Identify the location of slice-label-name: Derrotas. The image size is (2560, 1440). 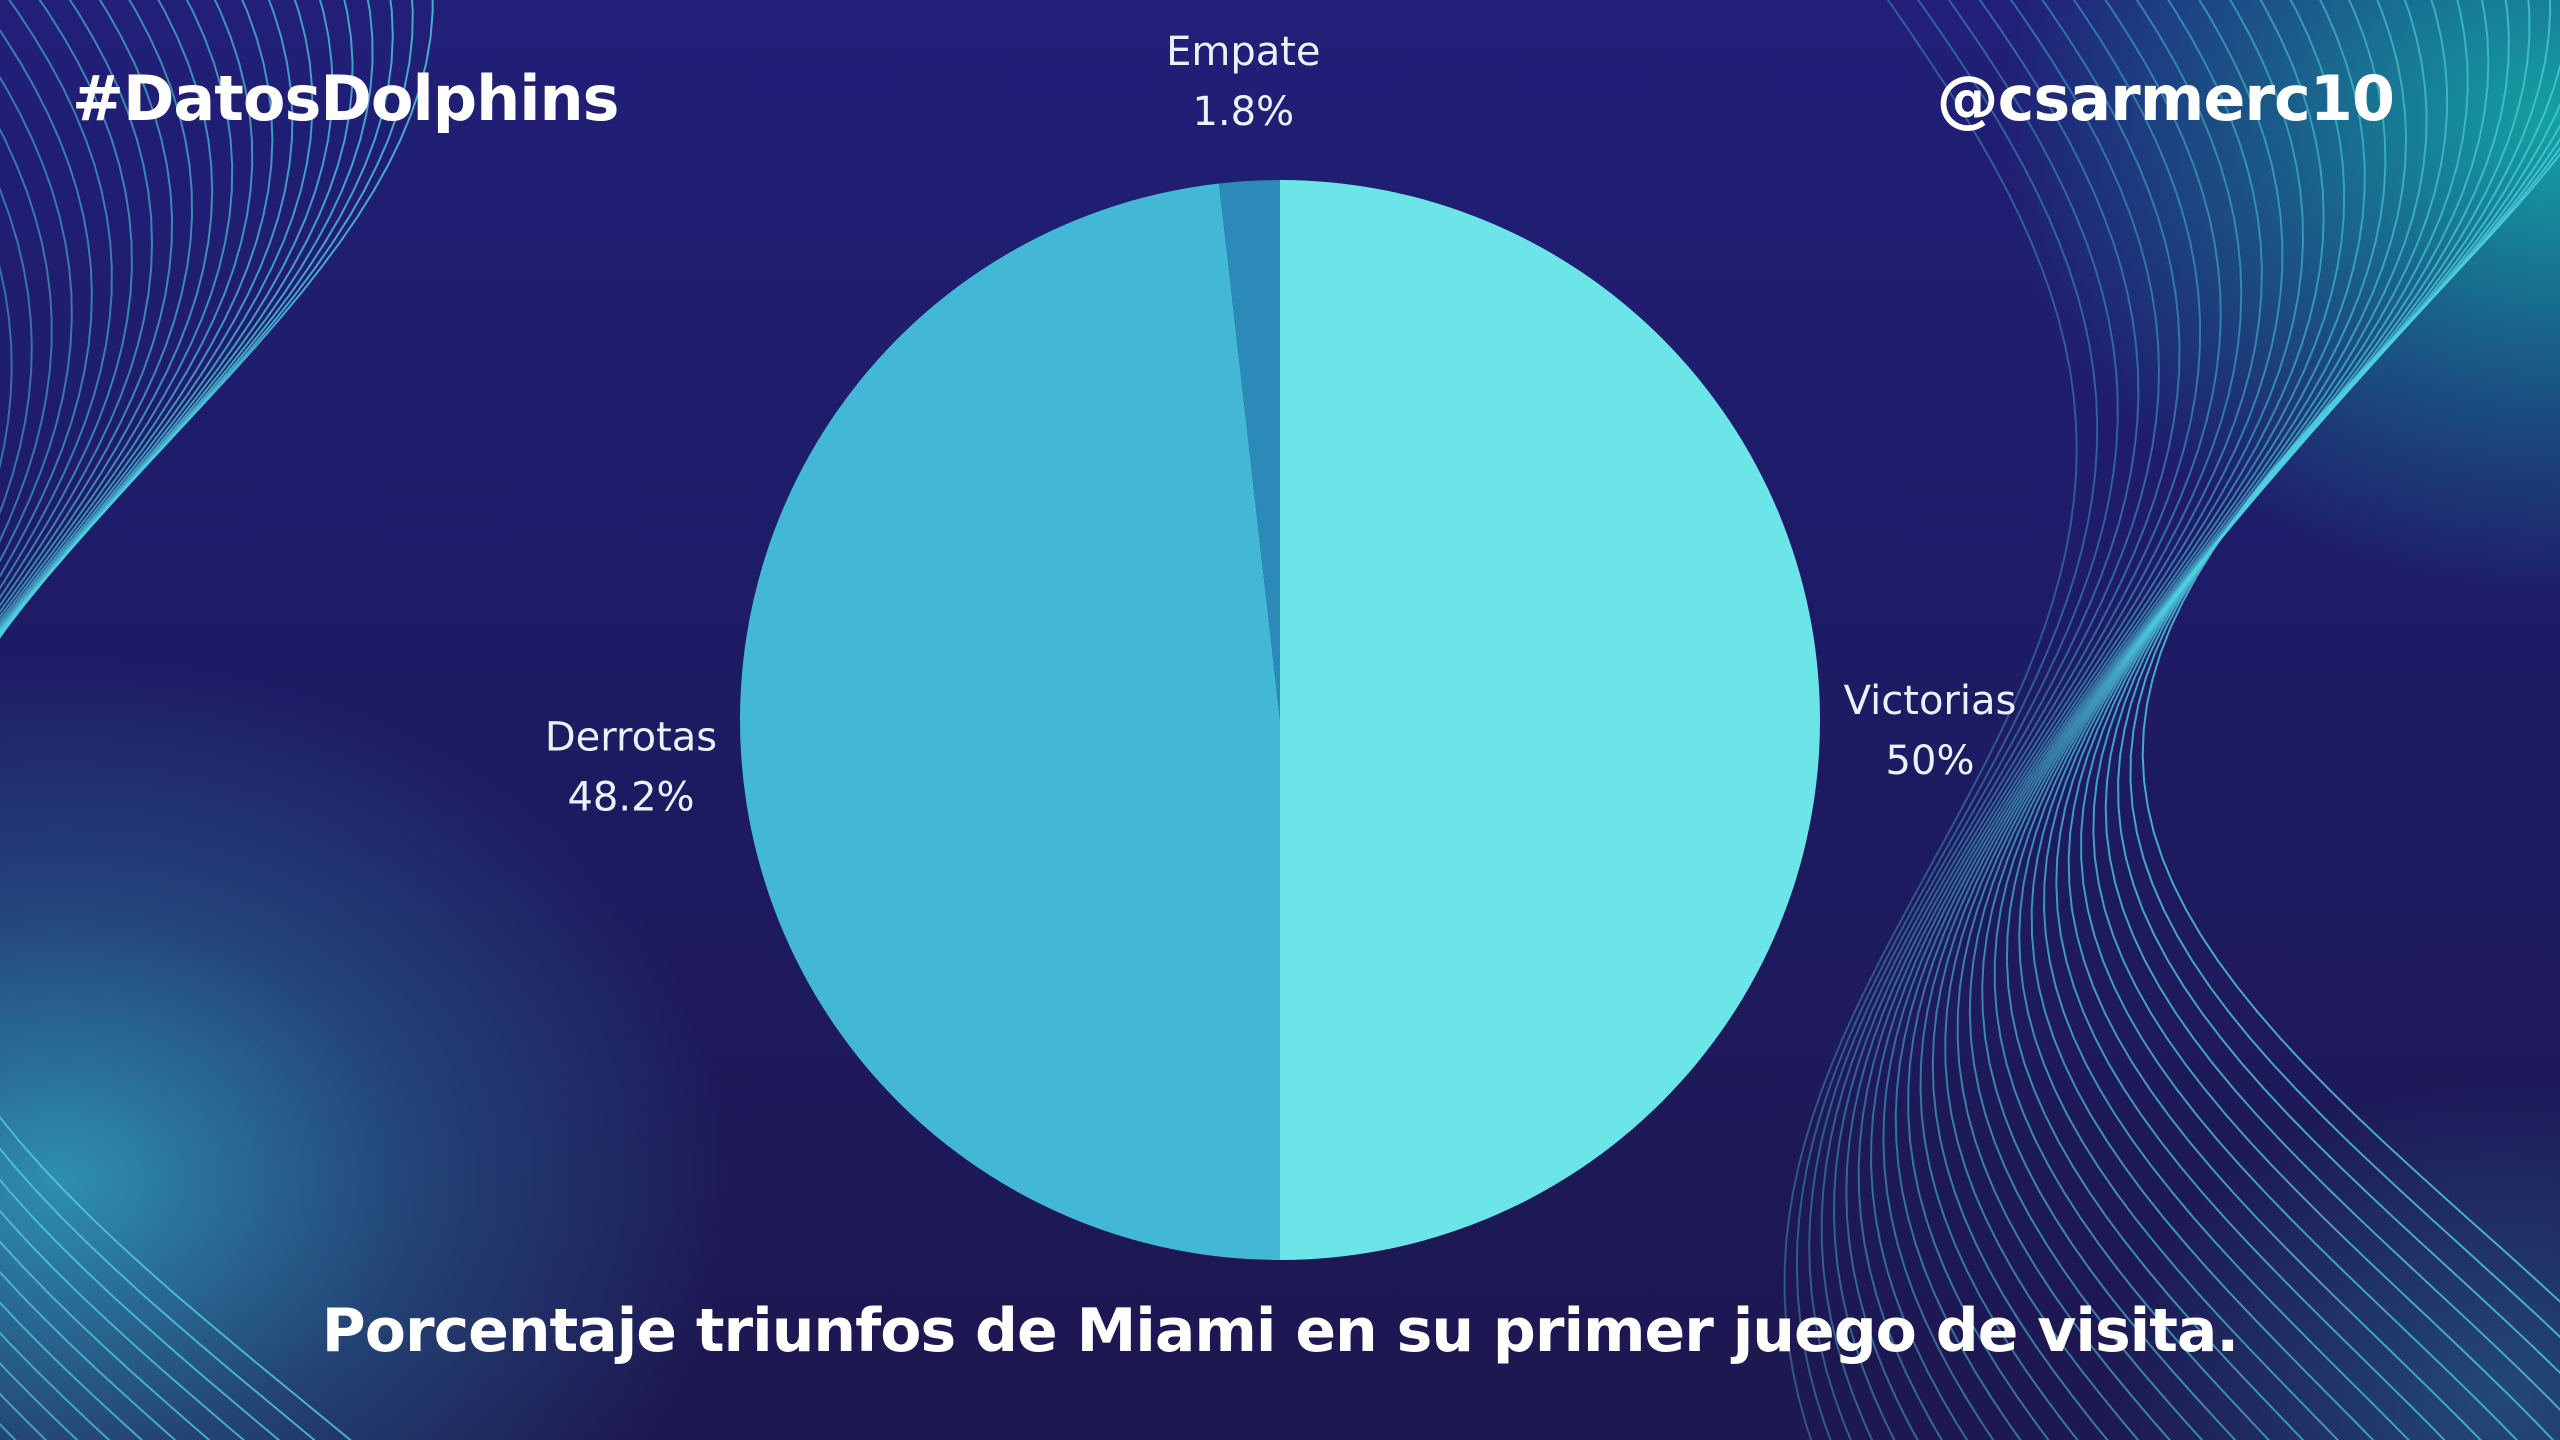
(631, 738).